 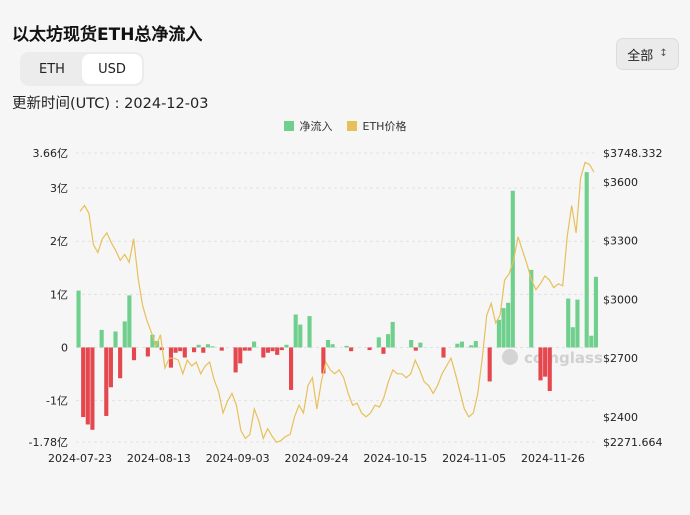 I want to click on range-select: 全部 ↕, so click(x=647, y=54).